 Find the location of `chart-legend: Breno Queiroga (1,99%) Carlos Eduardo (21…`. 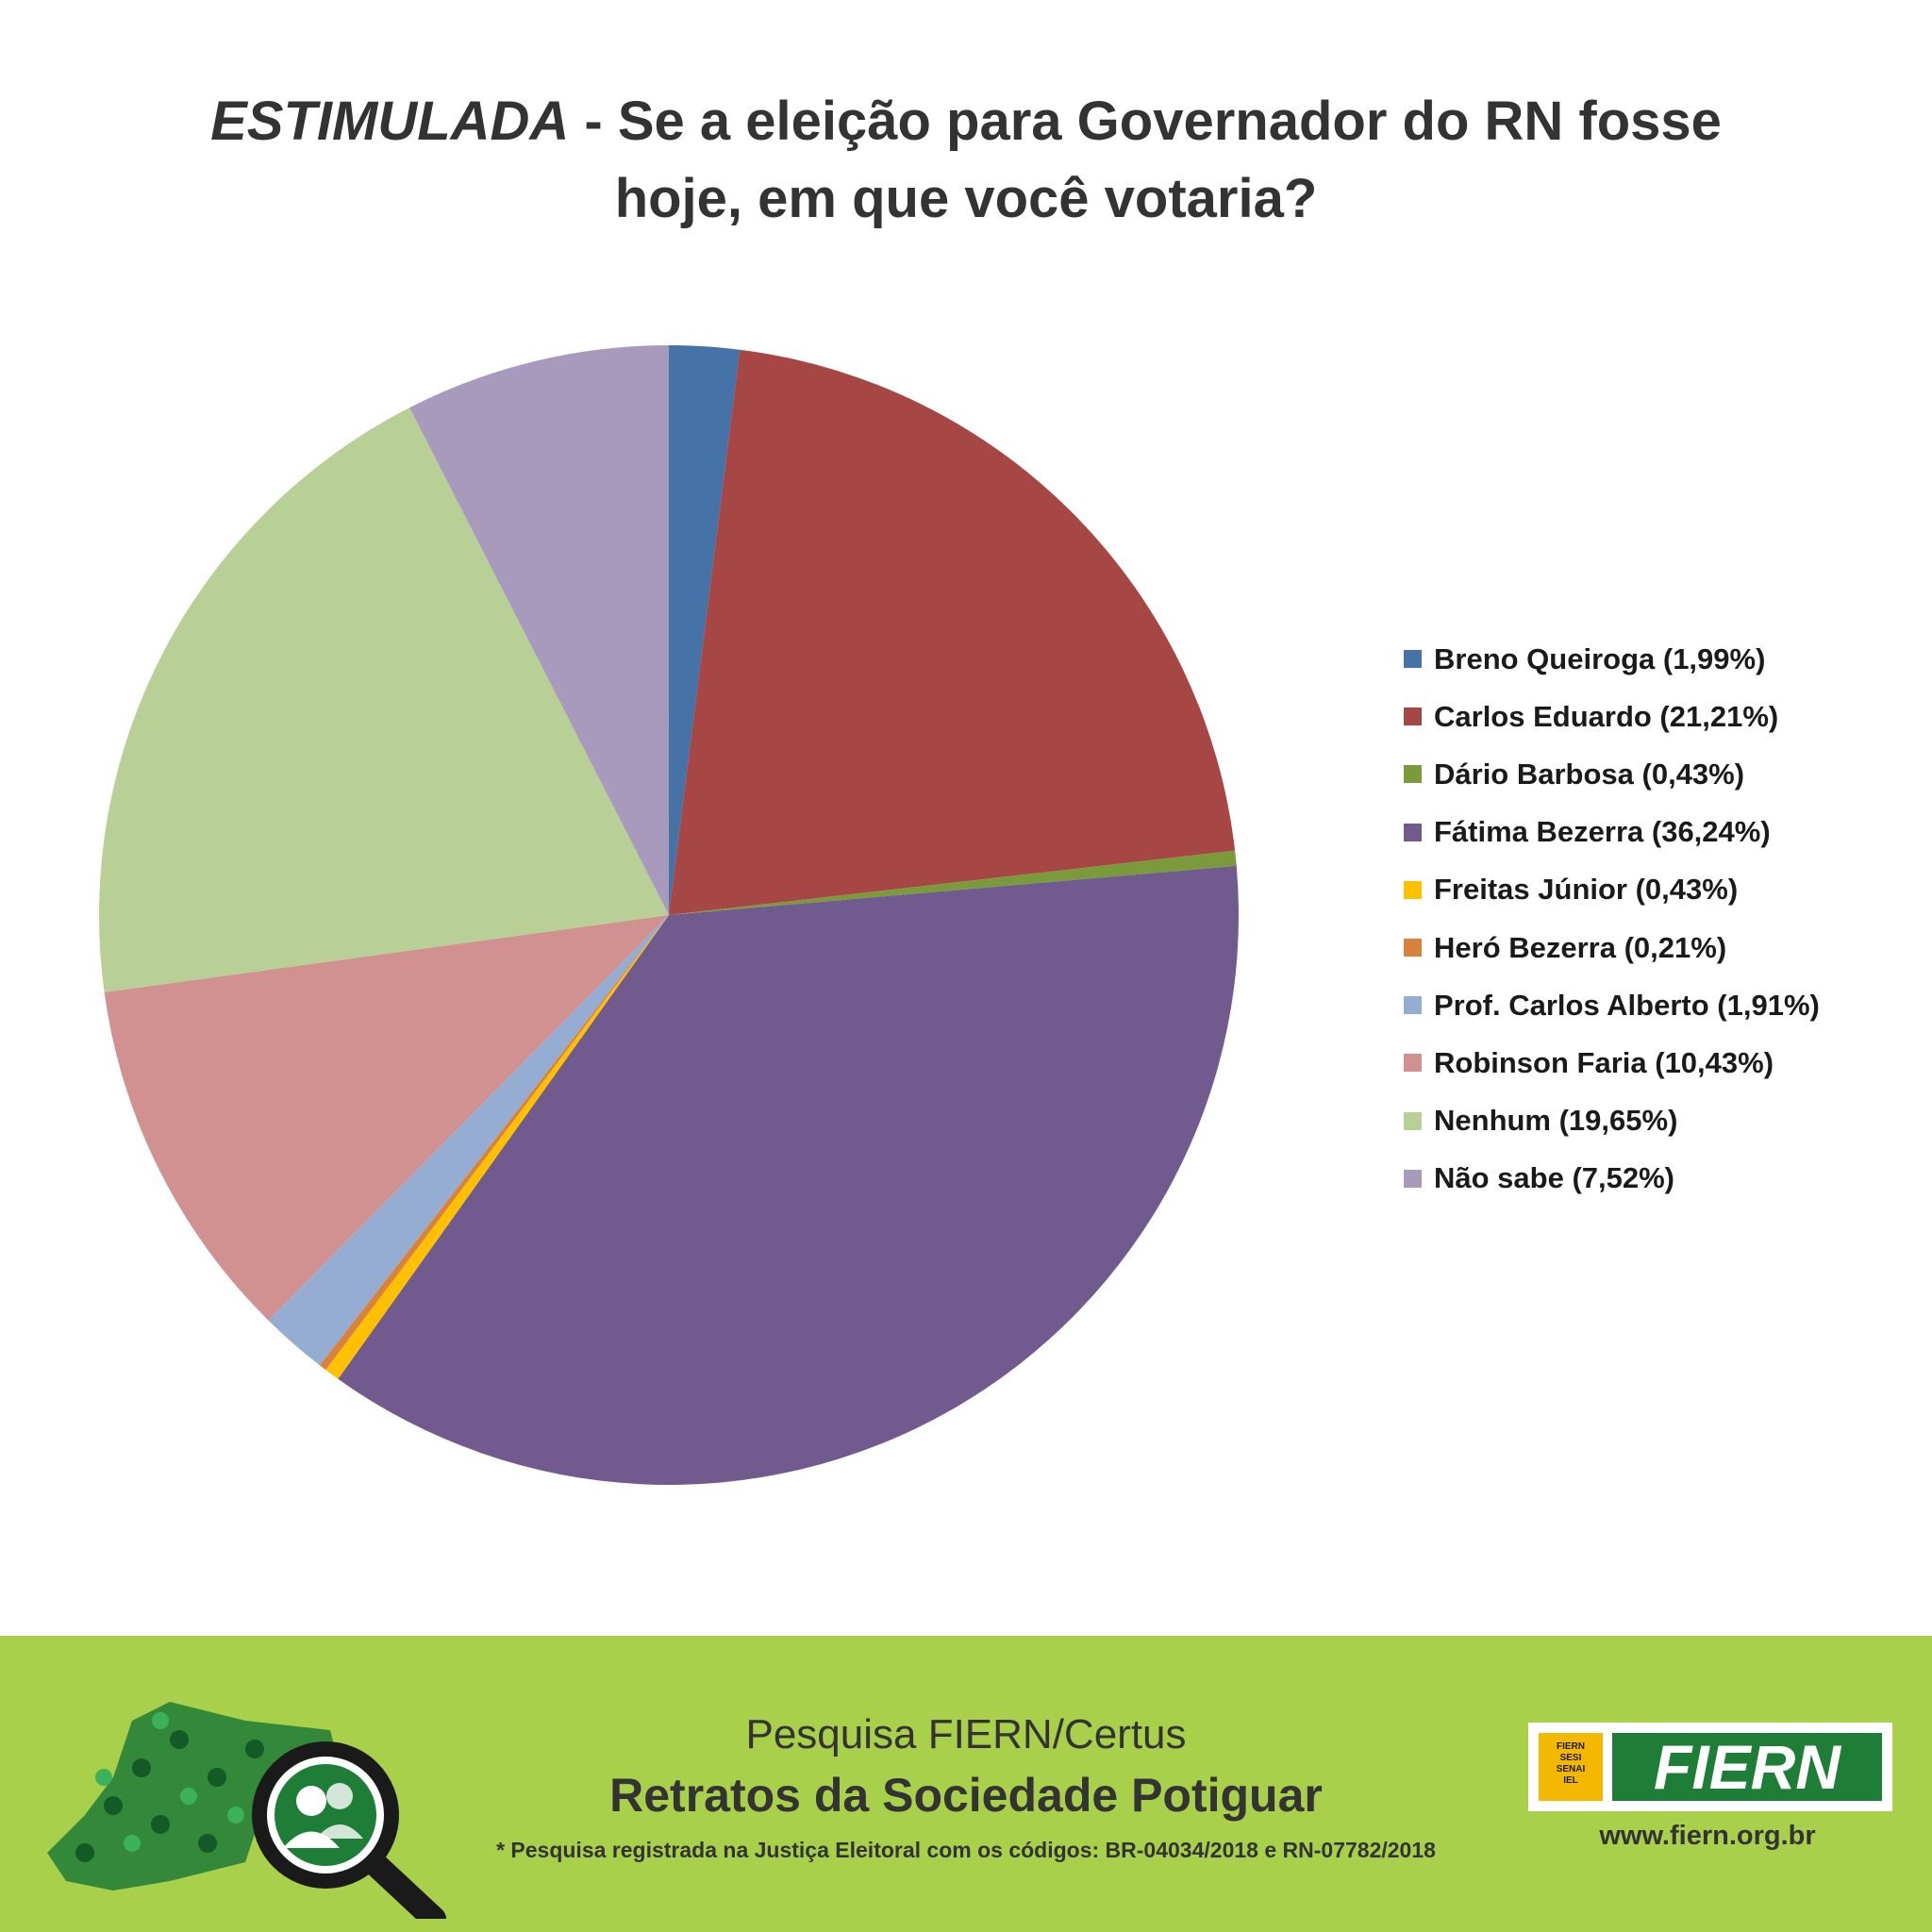

chart-legend: Breno Queiroga (1,99%) Carlos Eduardo (21… is located at coordinates (1612, 919).